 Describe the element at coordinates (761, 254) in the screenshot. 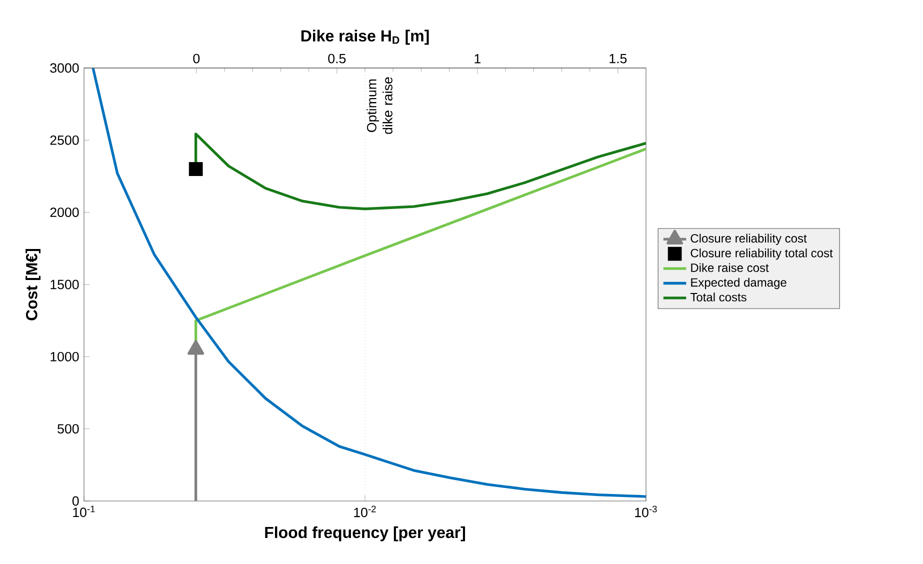

I see `legend-label: Closure reliability total cost` at that location.